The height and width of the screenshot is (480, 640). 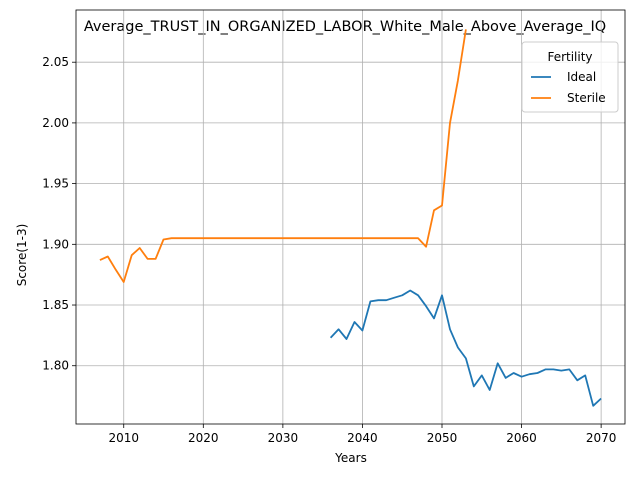 What do you see at coordinates (586, 98) in the screenshot?
I see `legend-label-sterile: Sterile` at bounding box center [586, 98].